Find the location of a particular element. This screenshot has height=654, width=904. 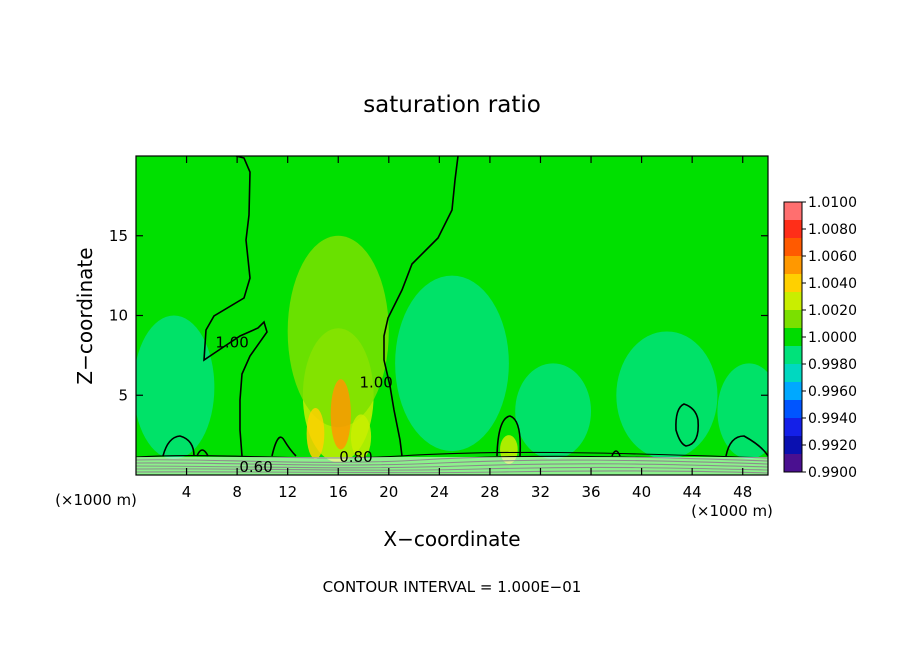

x-tick-label: 40 is located at coordinates (641, 492).